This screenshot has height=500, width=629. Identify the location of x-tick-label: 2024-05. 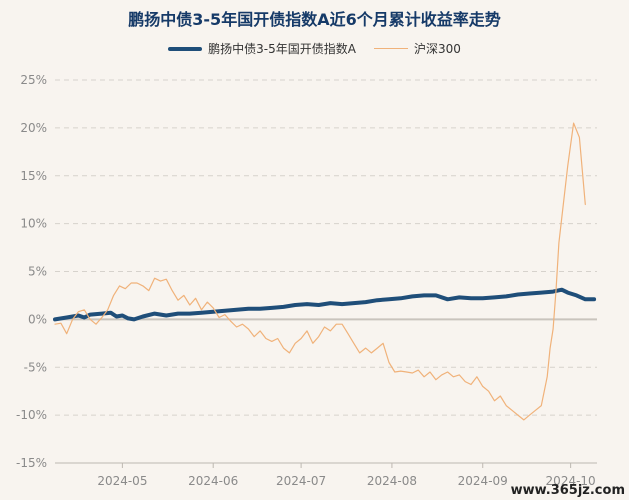
(122, 481).